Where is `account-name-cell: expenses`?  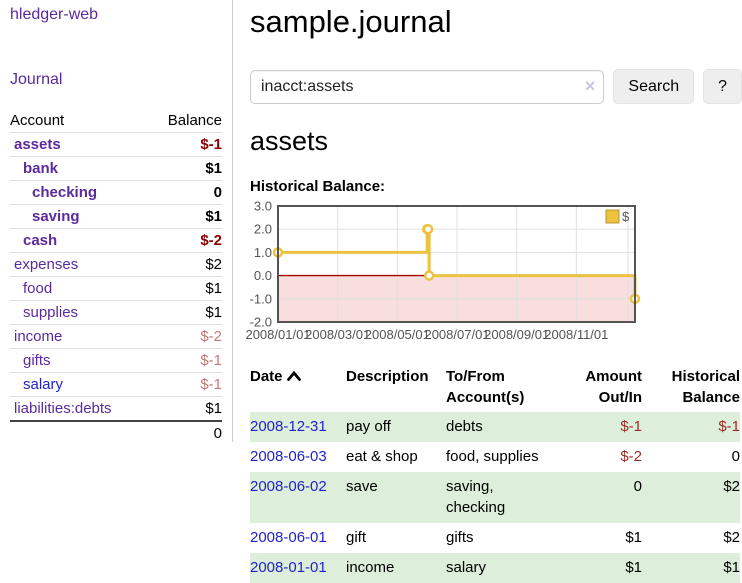
account-name-cell: expenses is located at coordinates (79, 265).